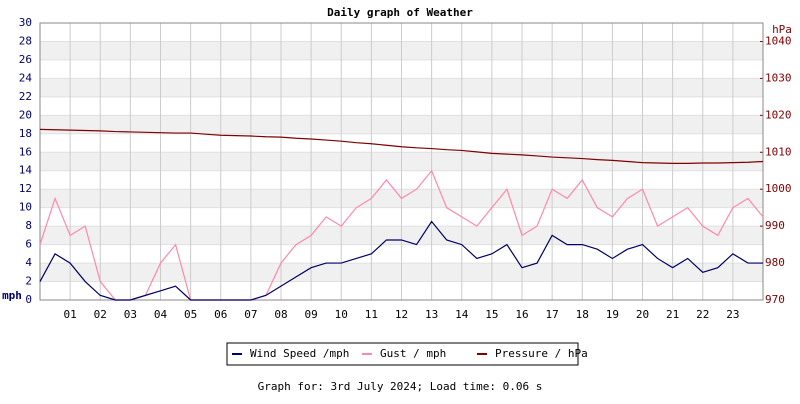  I want to click on x-tick-label: 15, so click(491, 314).